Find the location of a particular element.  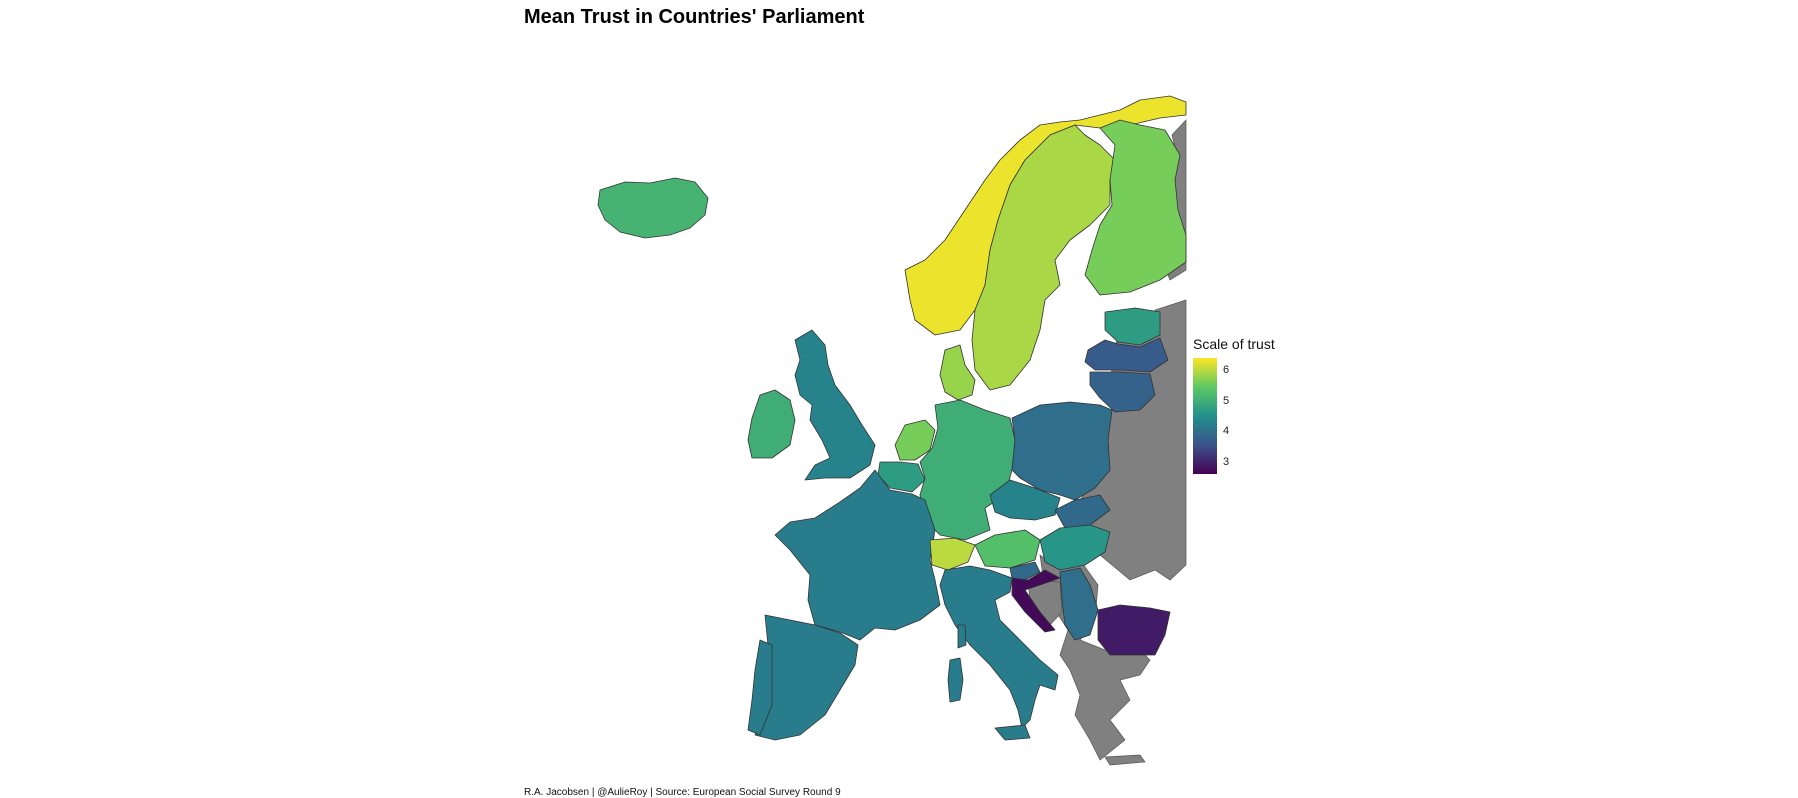

region-germany is located at coordinates (967, 470).